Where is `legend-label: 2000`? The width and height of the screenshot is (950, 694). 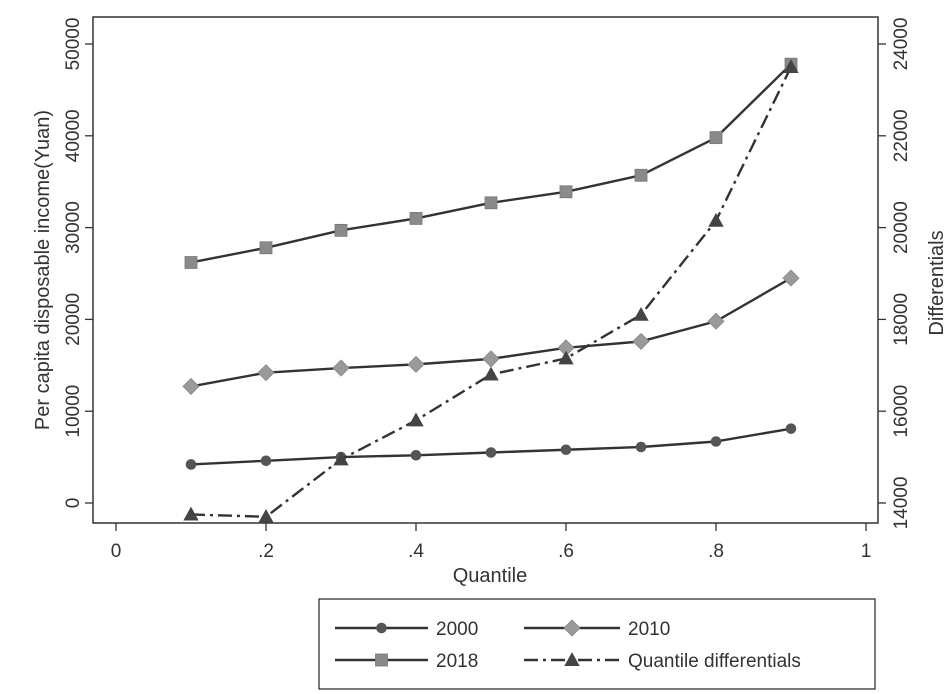 legend-label: 2000 is located at coordinates (457, 629).